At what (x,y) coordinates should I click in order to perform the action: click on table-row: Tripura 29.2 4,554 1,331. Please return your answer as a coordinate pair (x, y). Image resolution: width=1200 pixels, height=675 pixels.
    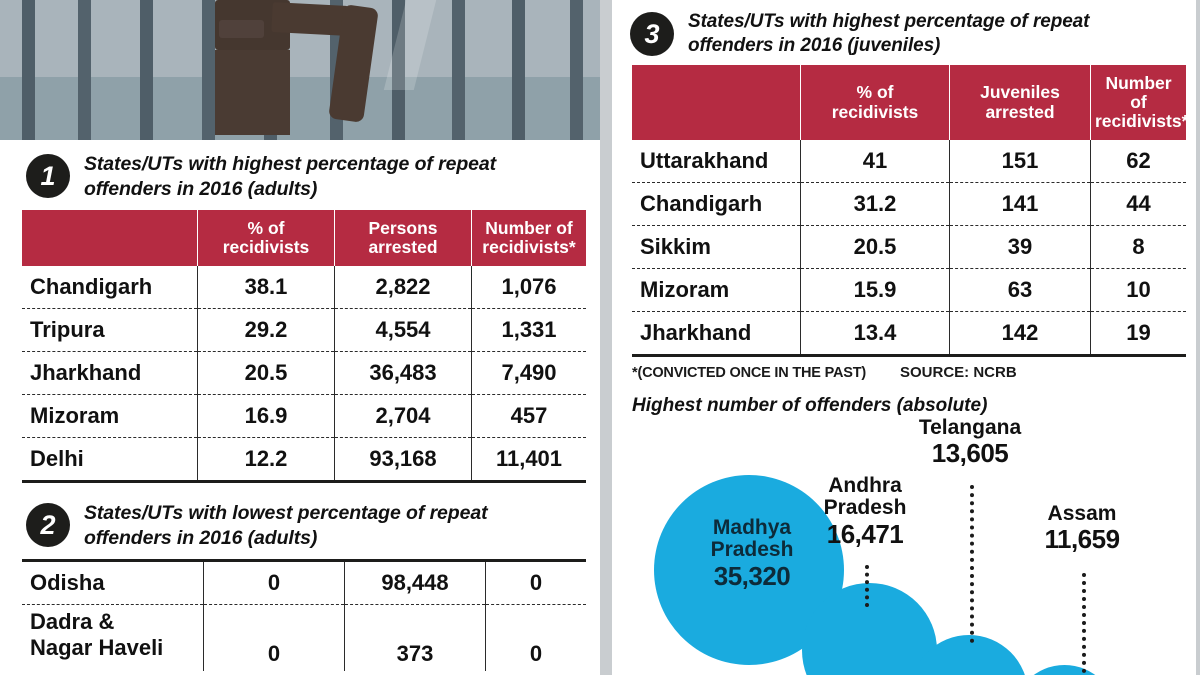
    Looking at the image, I should click on (304, 330).